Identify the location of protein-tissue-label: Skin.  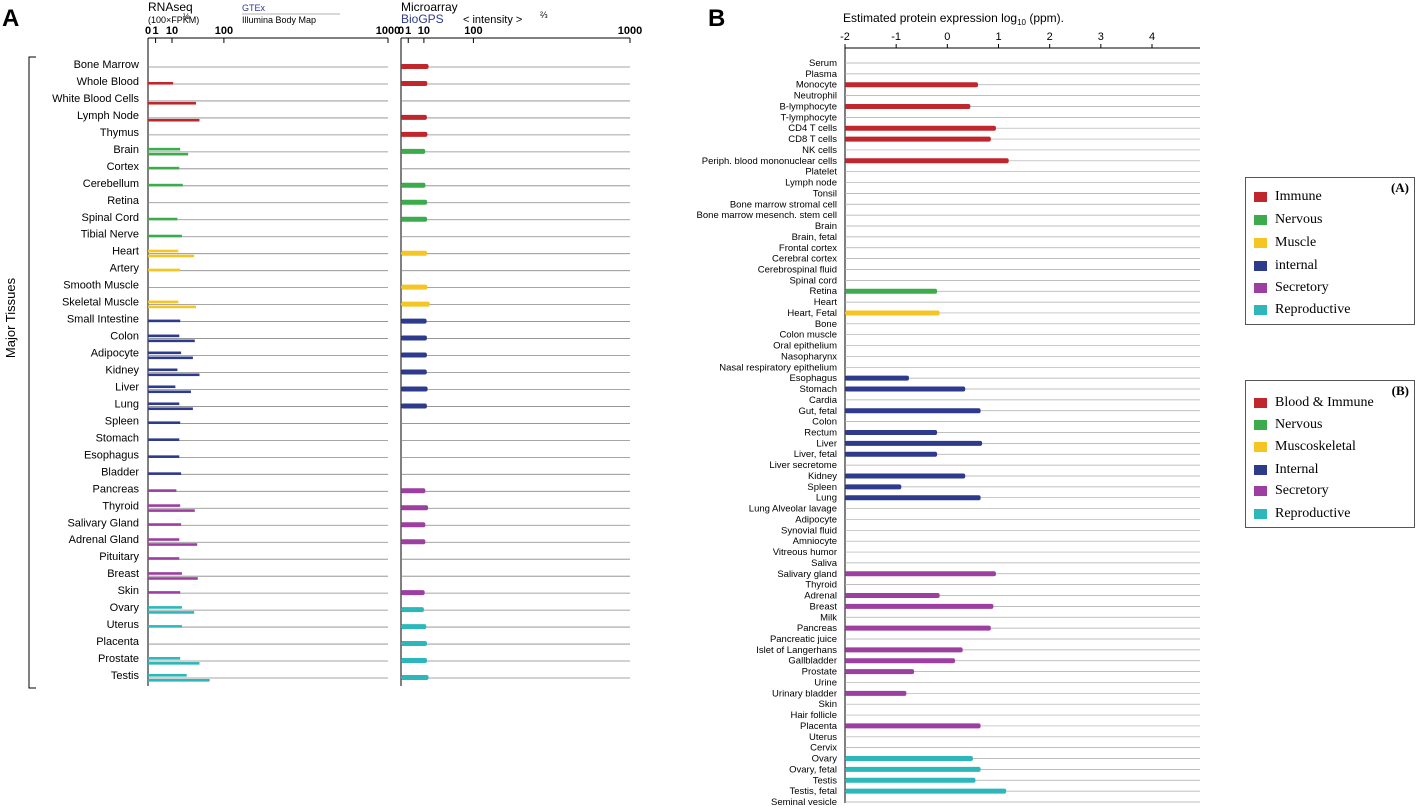
(828, 704).